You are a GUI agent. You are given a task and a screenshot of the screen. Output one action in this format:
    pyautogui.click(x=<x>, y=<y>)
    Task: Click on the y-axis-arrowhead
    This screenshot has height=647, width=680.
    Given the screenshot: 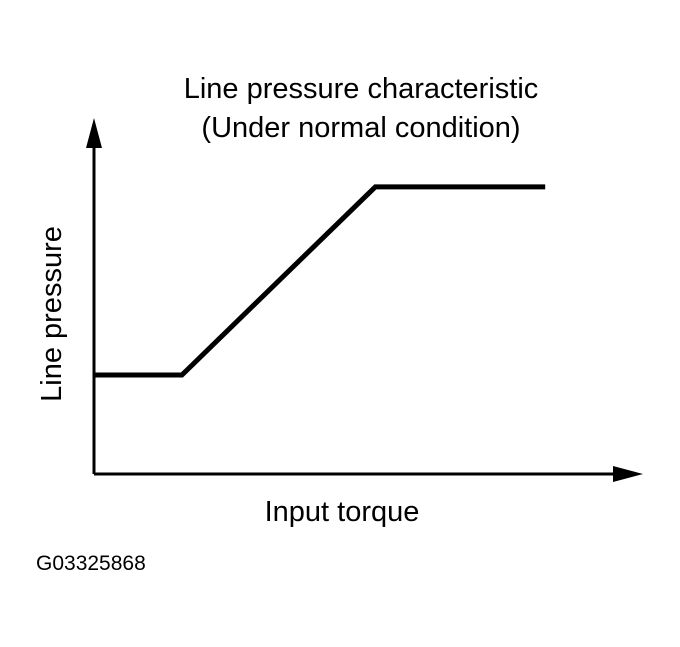 What is the action you would take?
    pyautogui.click(x=94, y=133)
    